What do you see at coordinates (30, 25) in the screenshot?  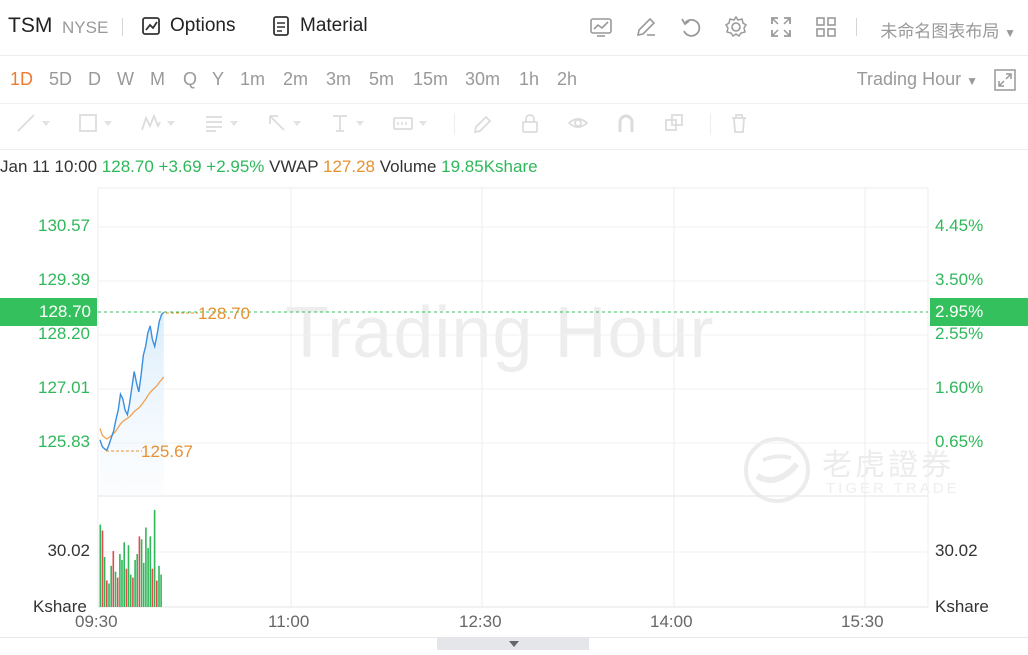 I see `ticker-symbol: TSM` at bounding box center [30, 25].